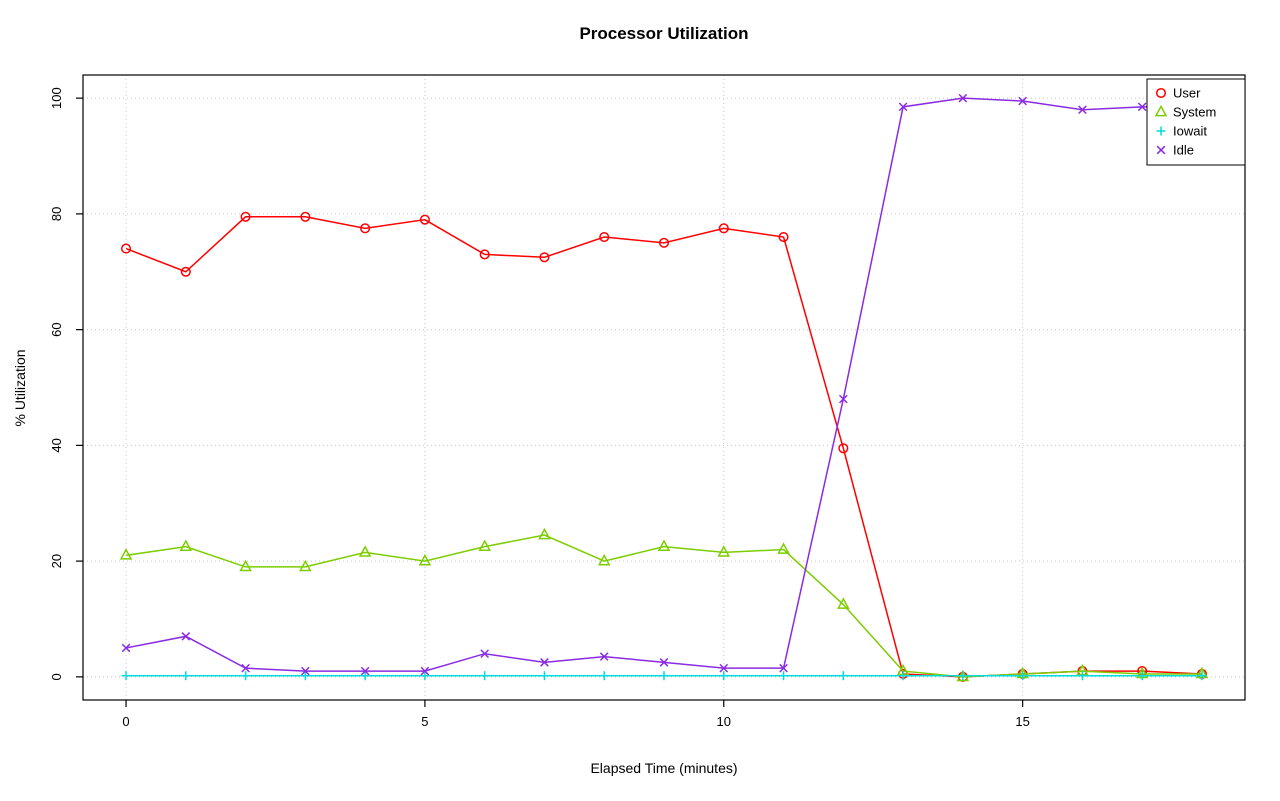  Describe the element at coordinates (1194, 112) in the screenshot. I see `svg-text: System` at that location.